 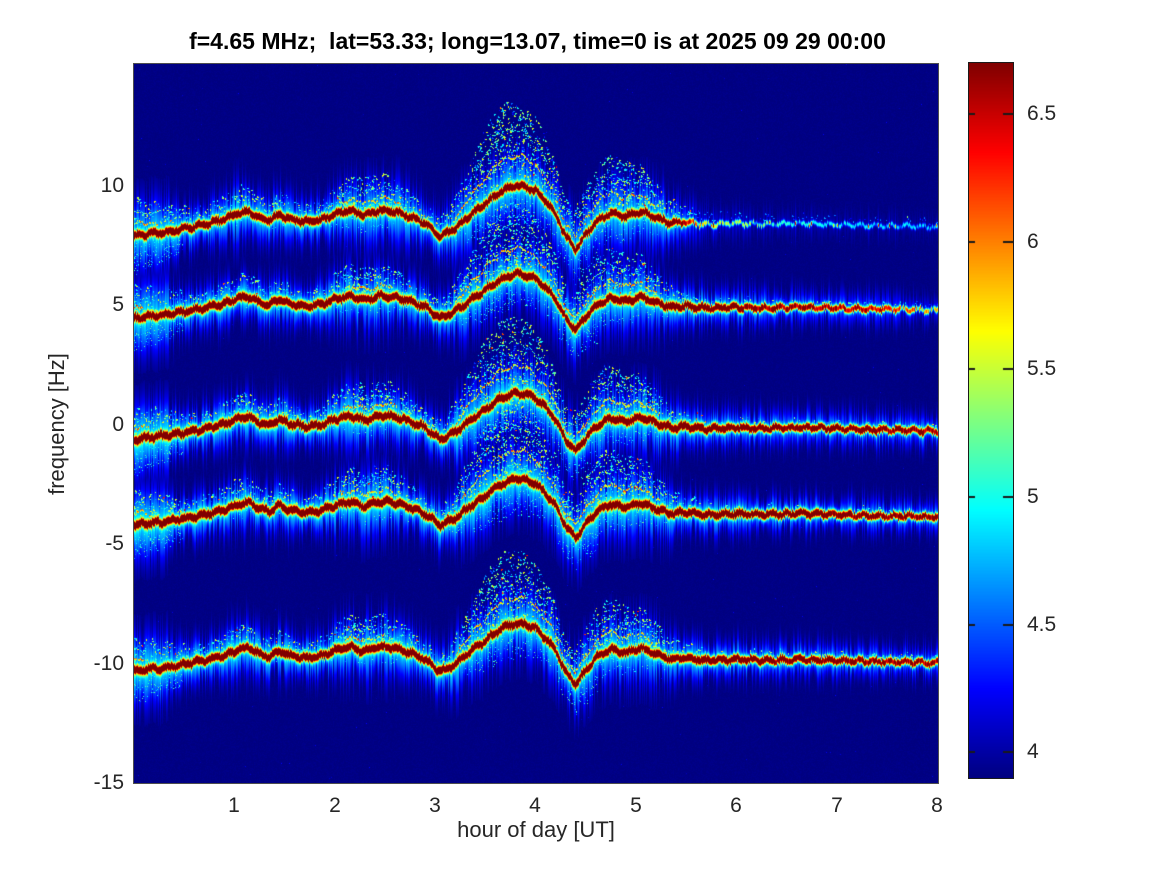 What do you see at coordinates (108, 782) in the screenshot?
I see `y-tick-label: -15` at bounding box center [108, 782].